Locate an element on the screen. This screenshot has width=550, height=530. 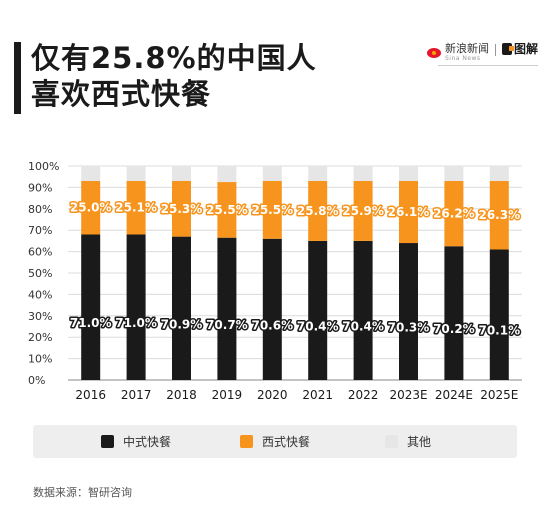
x-tick-label: 2025E is located at coordinates (499, 395).